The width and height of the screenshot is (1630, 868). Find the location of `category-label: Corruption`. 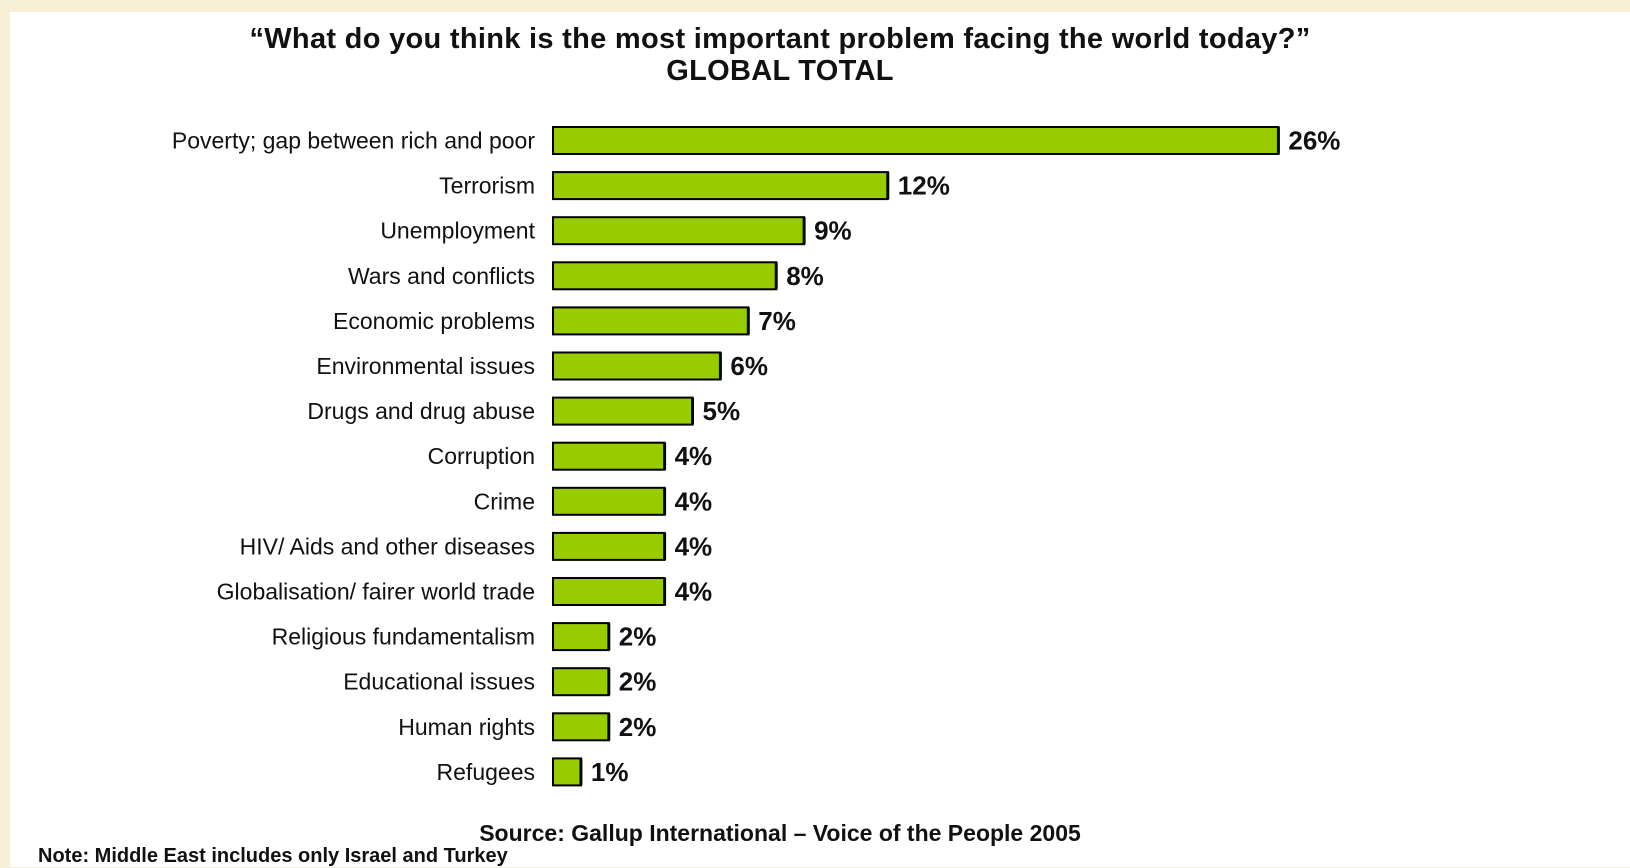

category-label: Corruption is located at coordinates (481, 456).